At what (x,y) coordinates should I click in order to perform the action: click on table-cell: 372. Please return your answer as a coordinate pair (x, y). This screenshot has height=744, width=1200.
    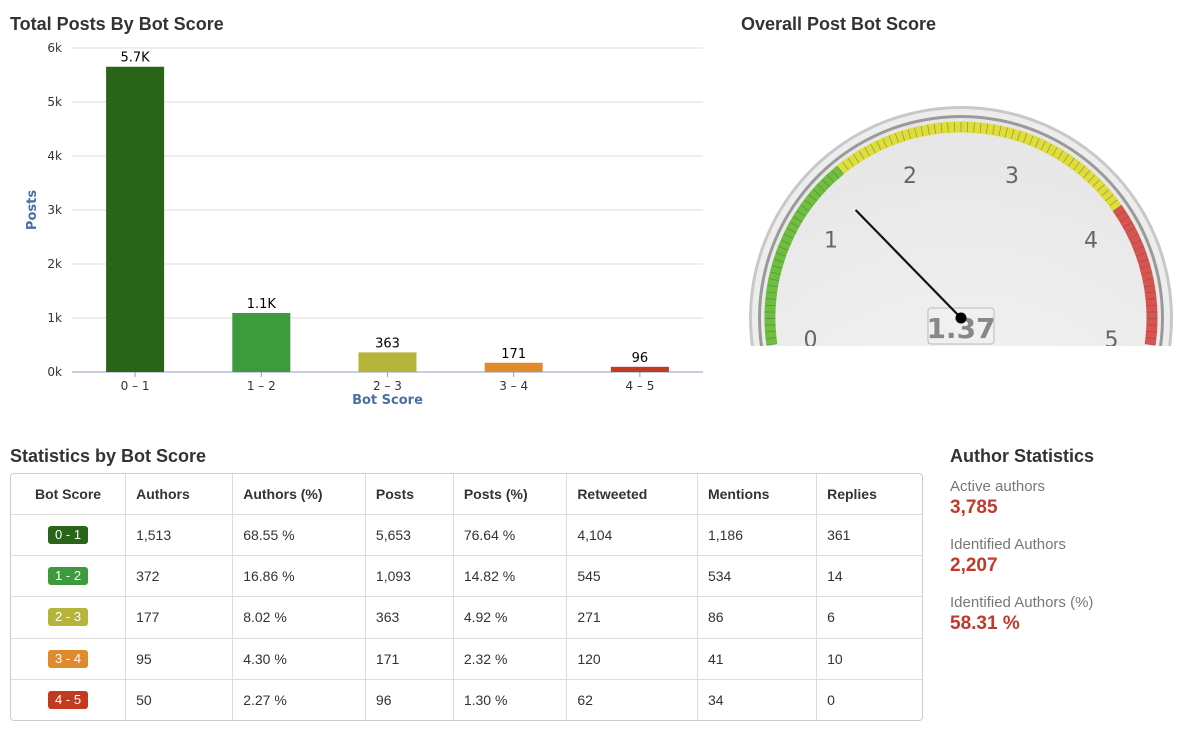
    Looking at the image, I should click on (179, 576).